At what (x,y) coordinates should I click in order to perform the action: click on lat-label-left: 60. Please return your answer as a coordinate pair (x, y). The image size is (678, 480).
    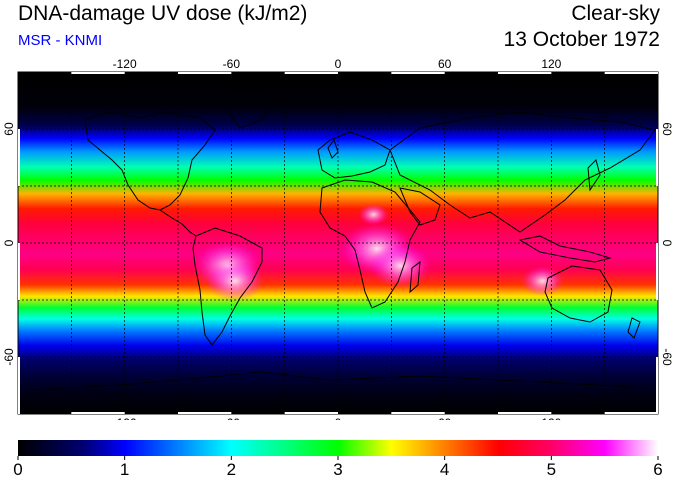
    Looking at the image, I should click on (9, 129).